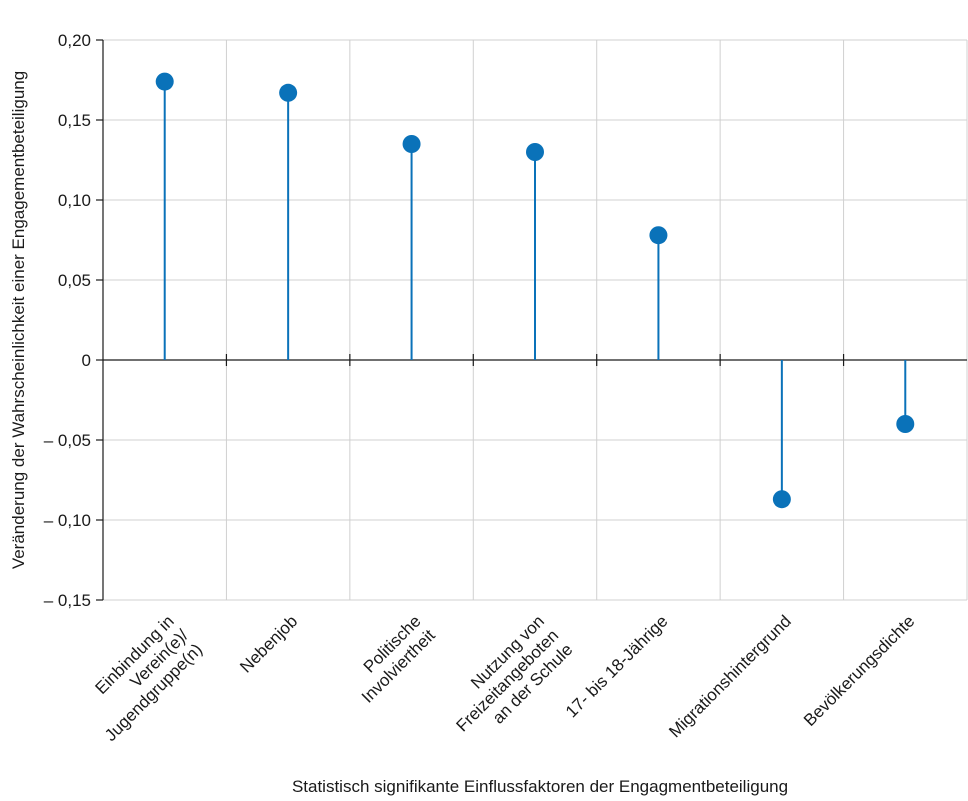 Image resolution: width=968 pixels, height=801 pixels. I want to click on x-tick-label: Bevölkerungsdichte, so click(859, 671).